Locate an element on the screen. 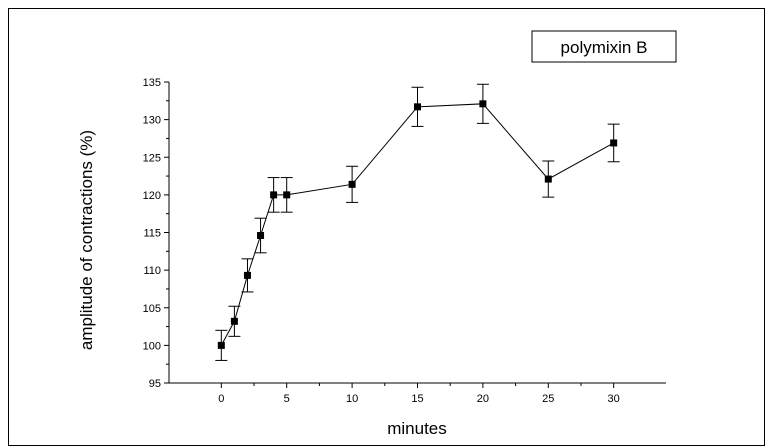 This screenshot has height=446, width=775. x-tick-label: 20 is located at coordinates (483, 399).